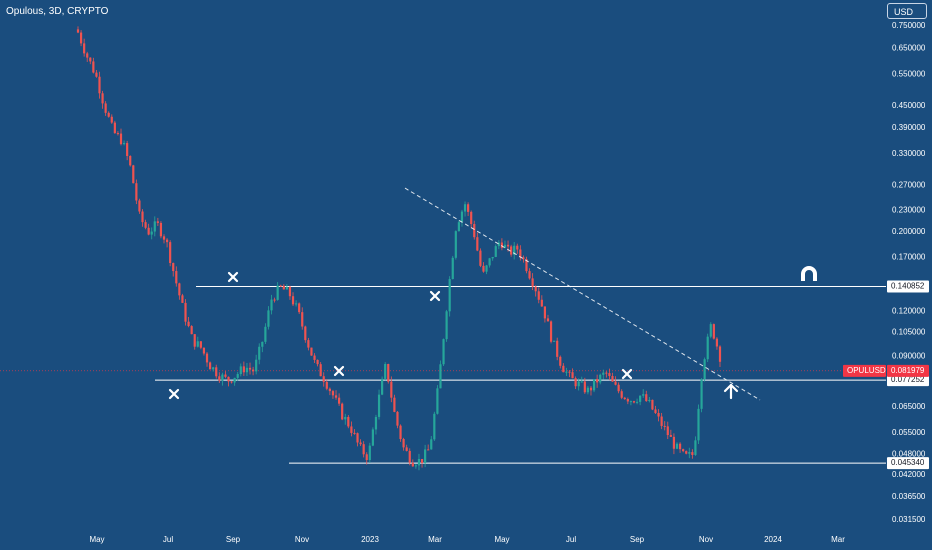 This screenshot has width=932, height=550. What do you see at coordinates (174, 394) in the screenshot?
I see `cross-marker-stroke` at bounding box center [174, 394].